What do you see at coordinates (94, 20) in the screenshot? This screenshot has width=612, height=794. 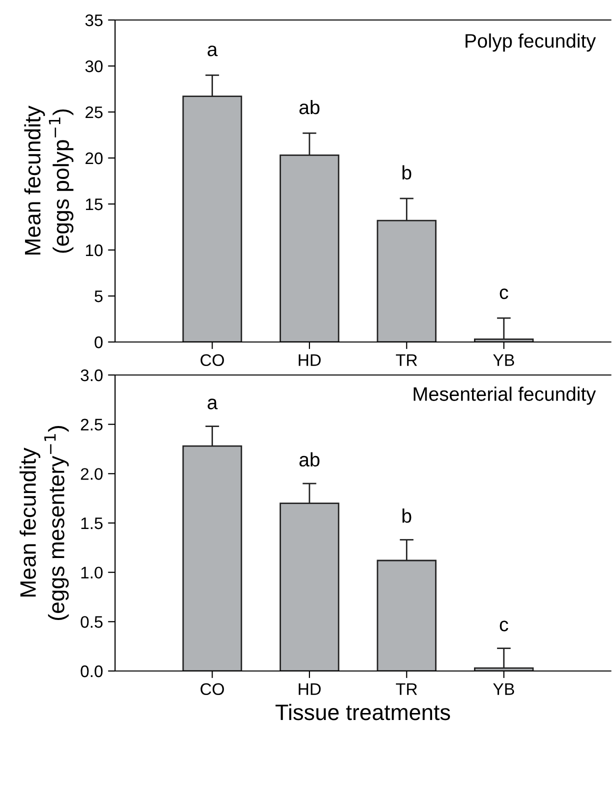 I see `y-tick-label: 35` at bounding box center [94, 20].